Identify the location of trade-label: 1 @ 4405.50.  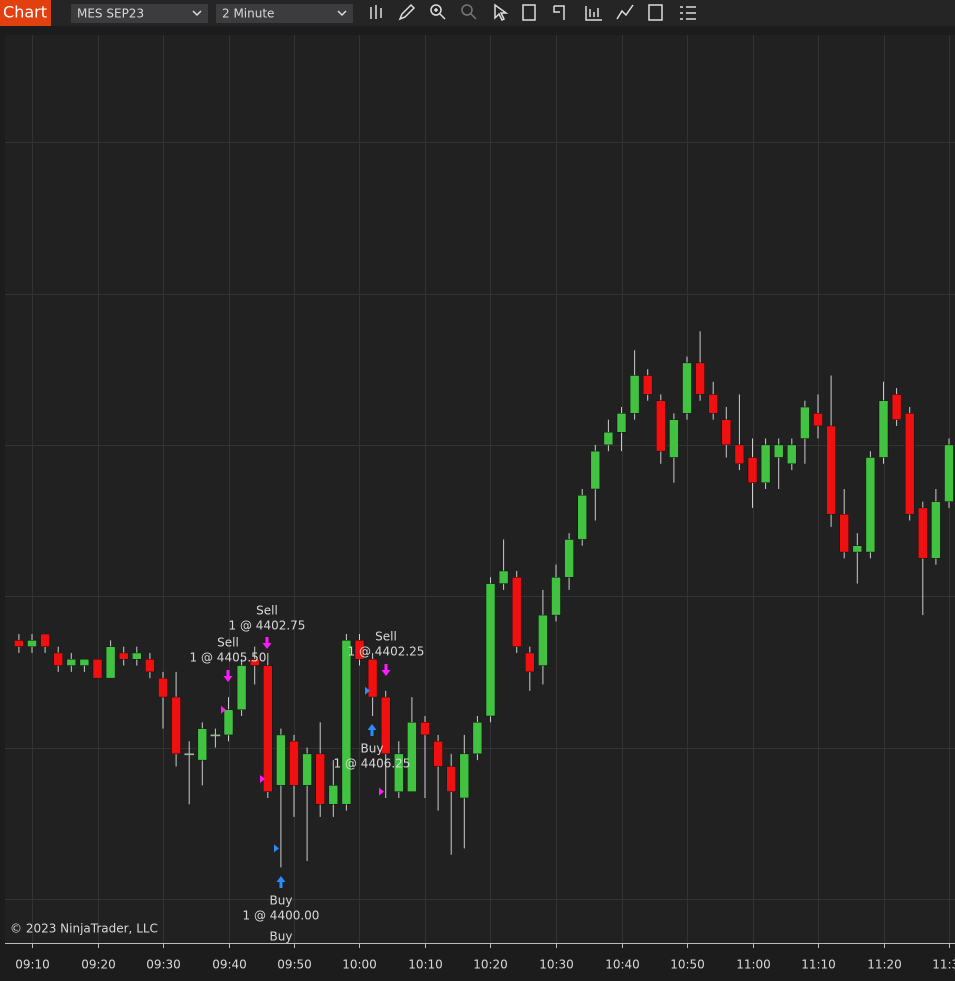
(228, 658).